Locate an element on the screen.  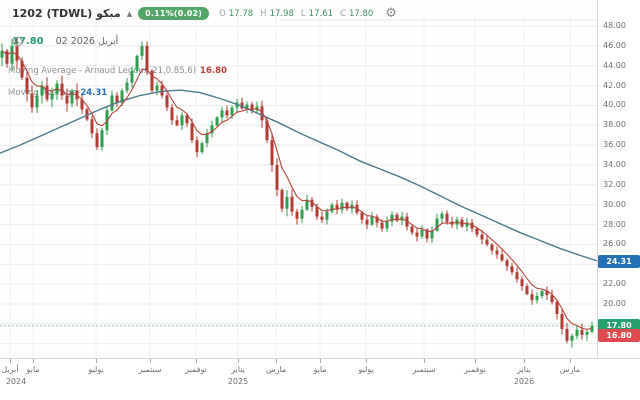
indicator-ma-value: 24.31 is located at coordinates (94, 93).